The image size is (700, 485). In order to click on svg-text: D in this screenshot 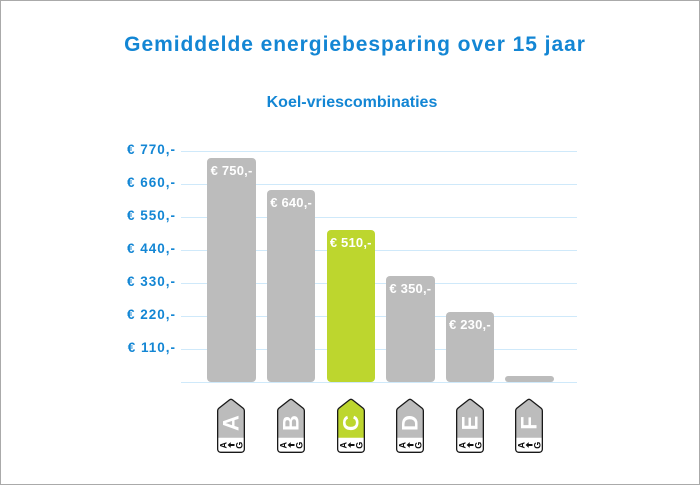, I will do `click(410, 423)`.